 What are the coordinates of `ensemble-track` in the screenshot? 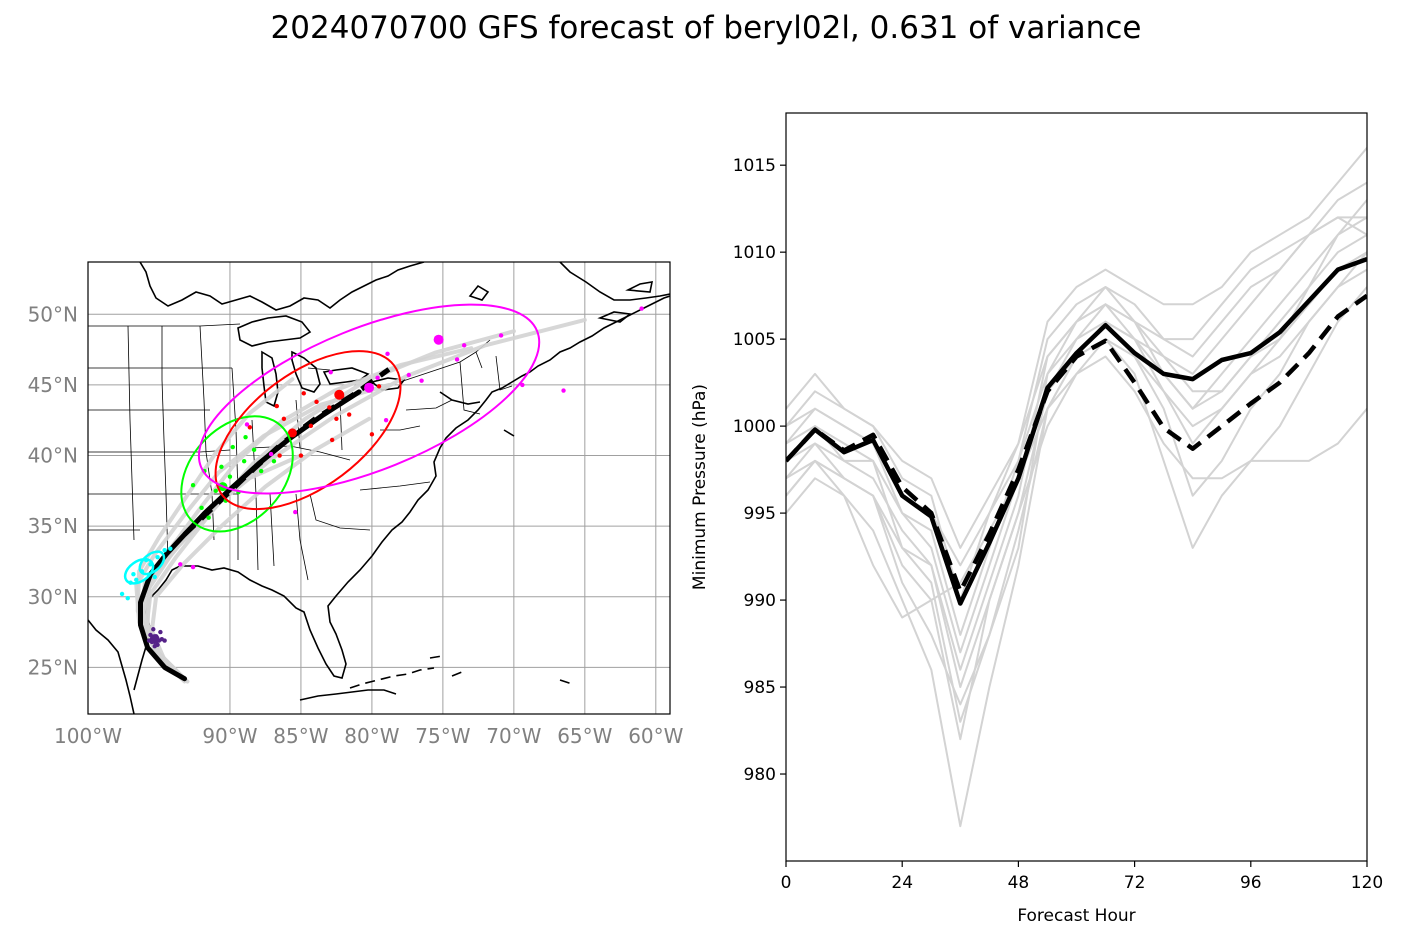 It's located at (260, 549).